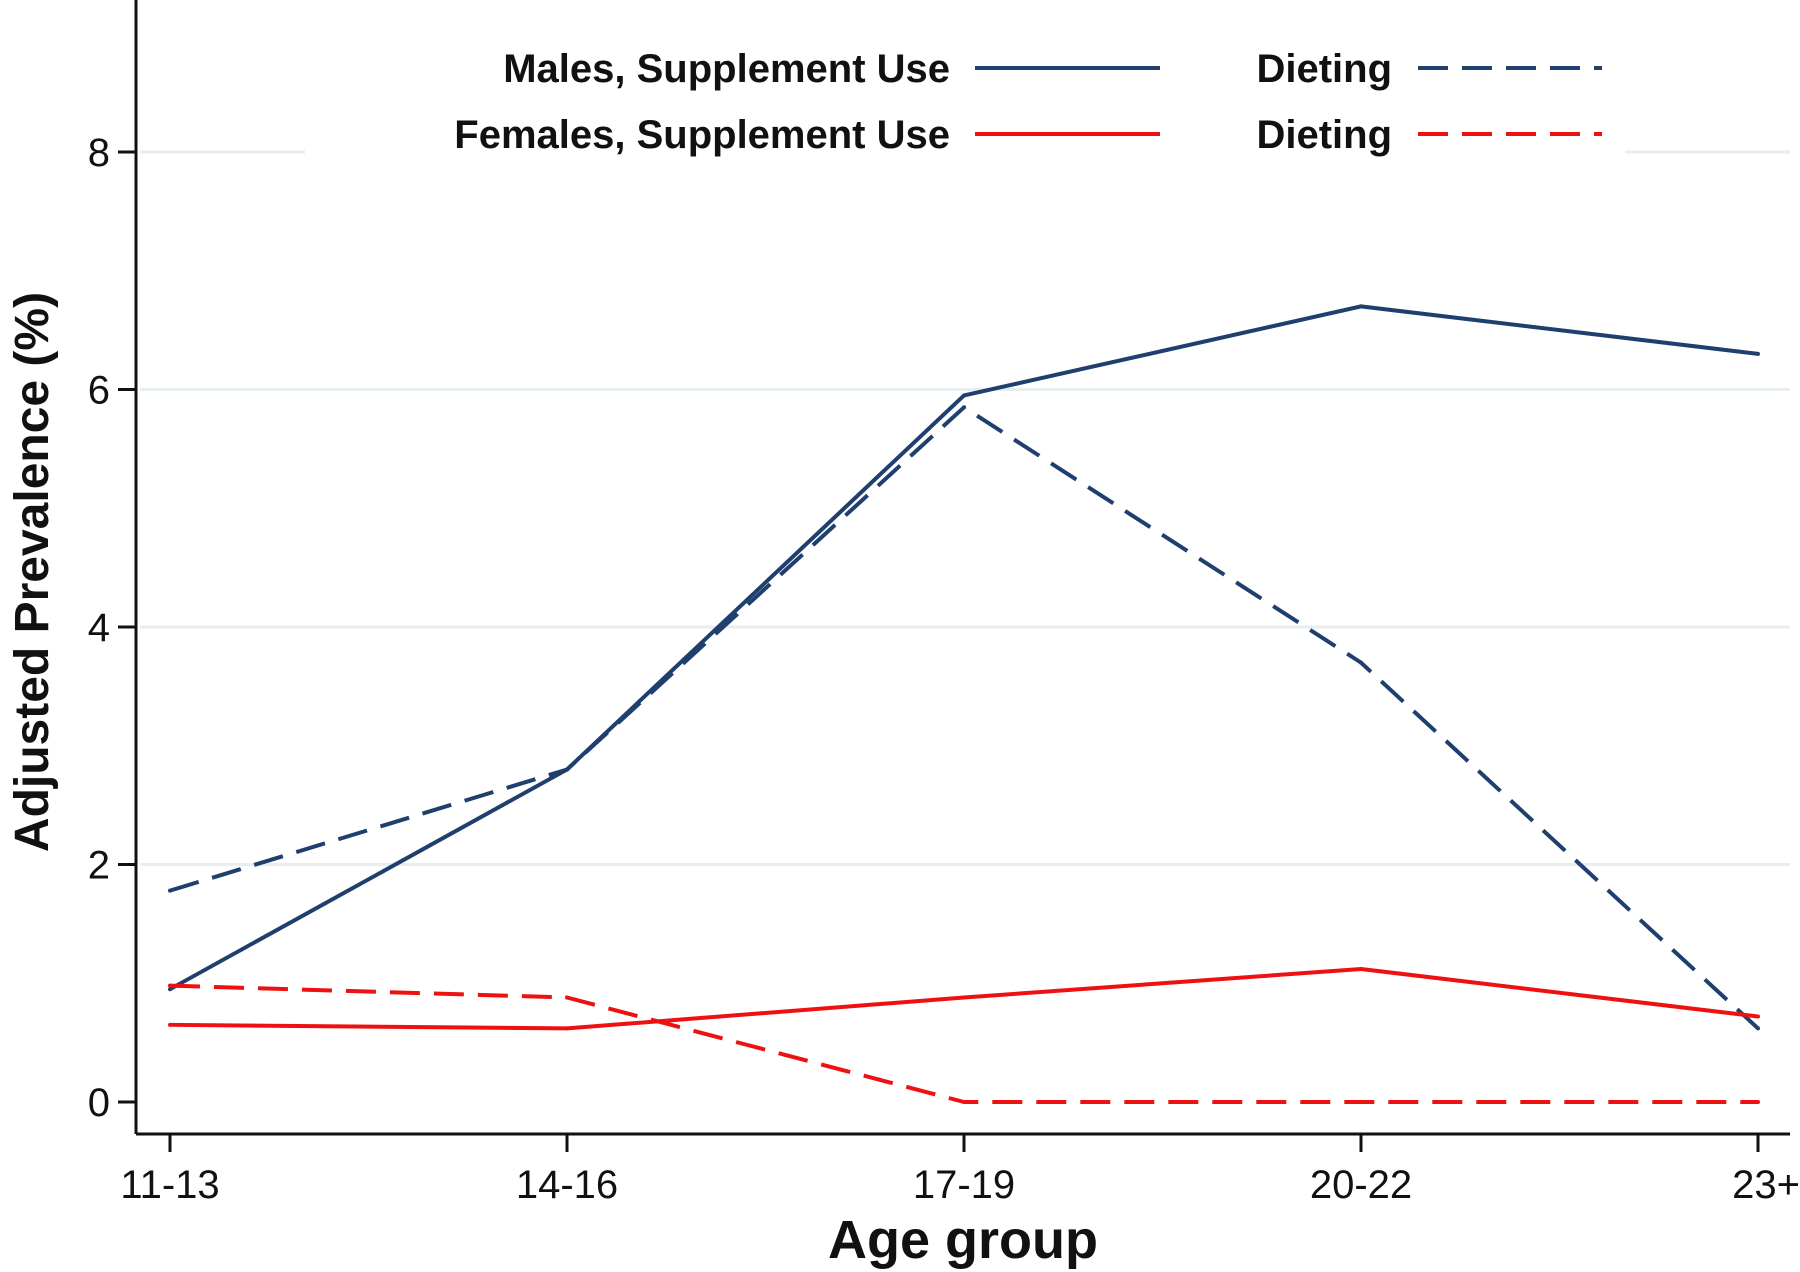  Describe the element at coordinates (1324, 135) in the screenshot. I see `legend-label-dieting-1: Dieting` at that location.